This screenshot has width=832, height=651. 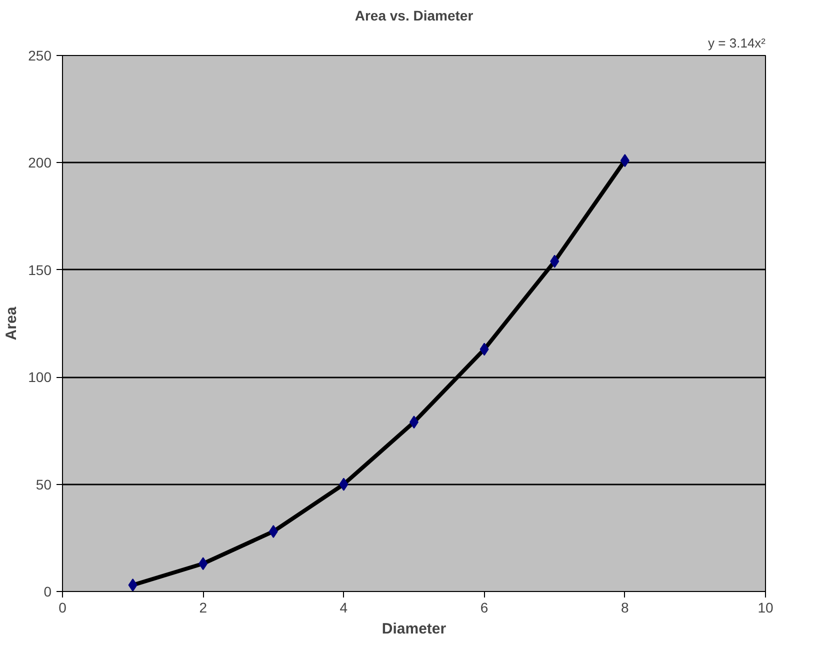 What do you see at coordinates (11, 323) in the screenshot?
I see `y-axis-title: Area` at bounding box center [11, 323].